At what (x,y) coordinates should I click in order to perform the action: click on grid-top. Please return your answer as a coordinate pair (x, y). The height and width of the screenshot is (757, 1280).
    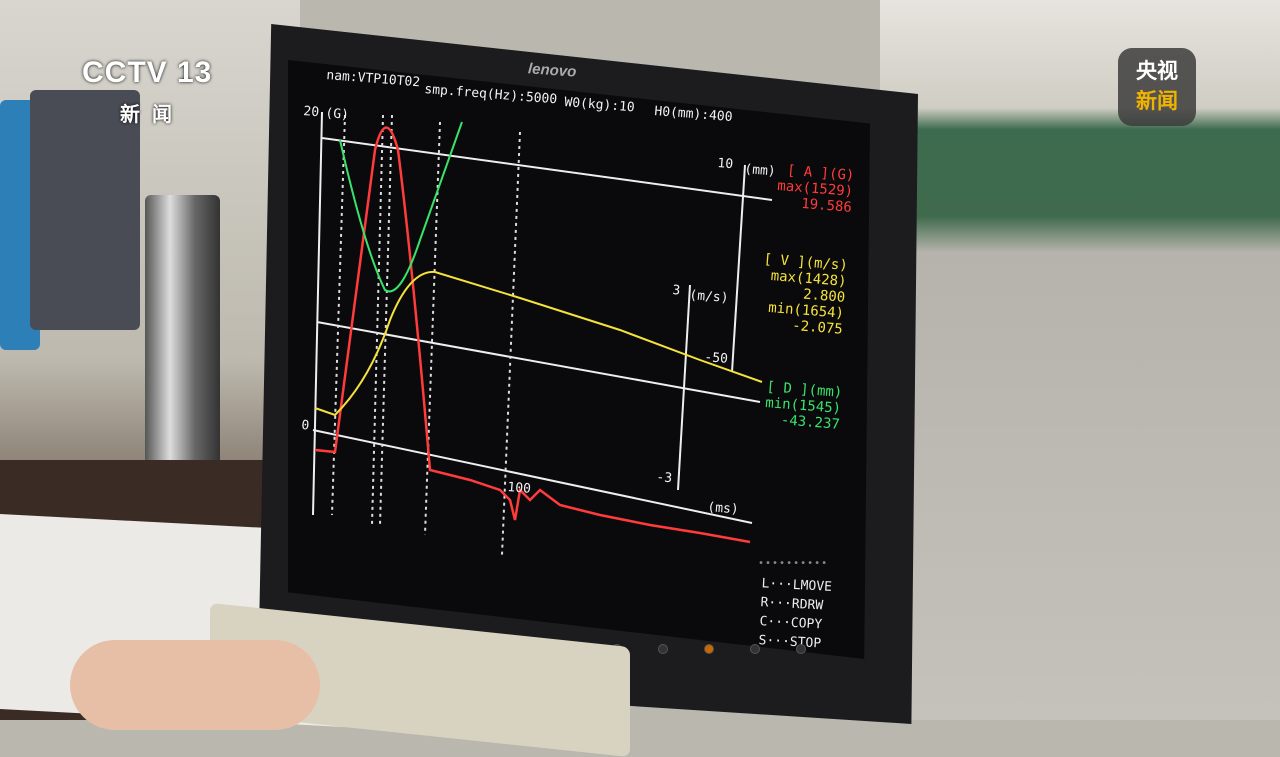
    Looking at the image, I should click on (547, 169).